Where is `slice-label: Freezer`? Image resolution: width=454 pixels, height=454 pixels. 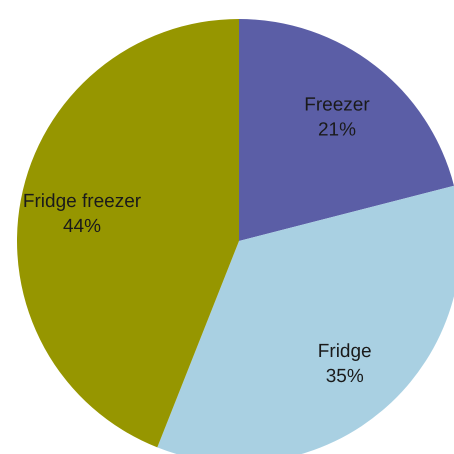
slice-label: Freezer is located at coordinates (337, 105).